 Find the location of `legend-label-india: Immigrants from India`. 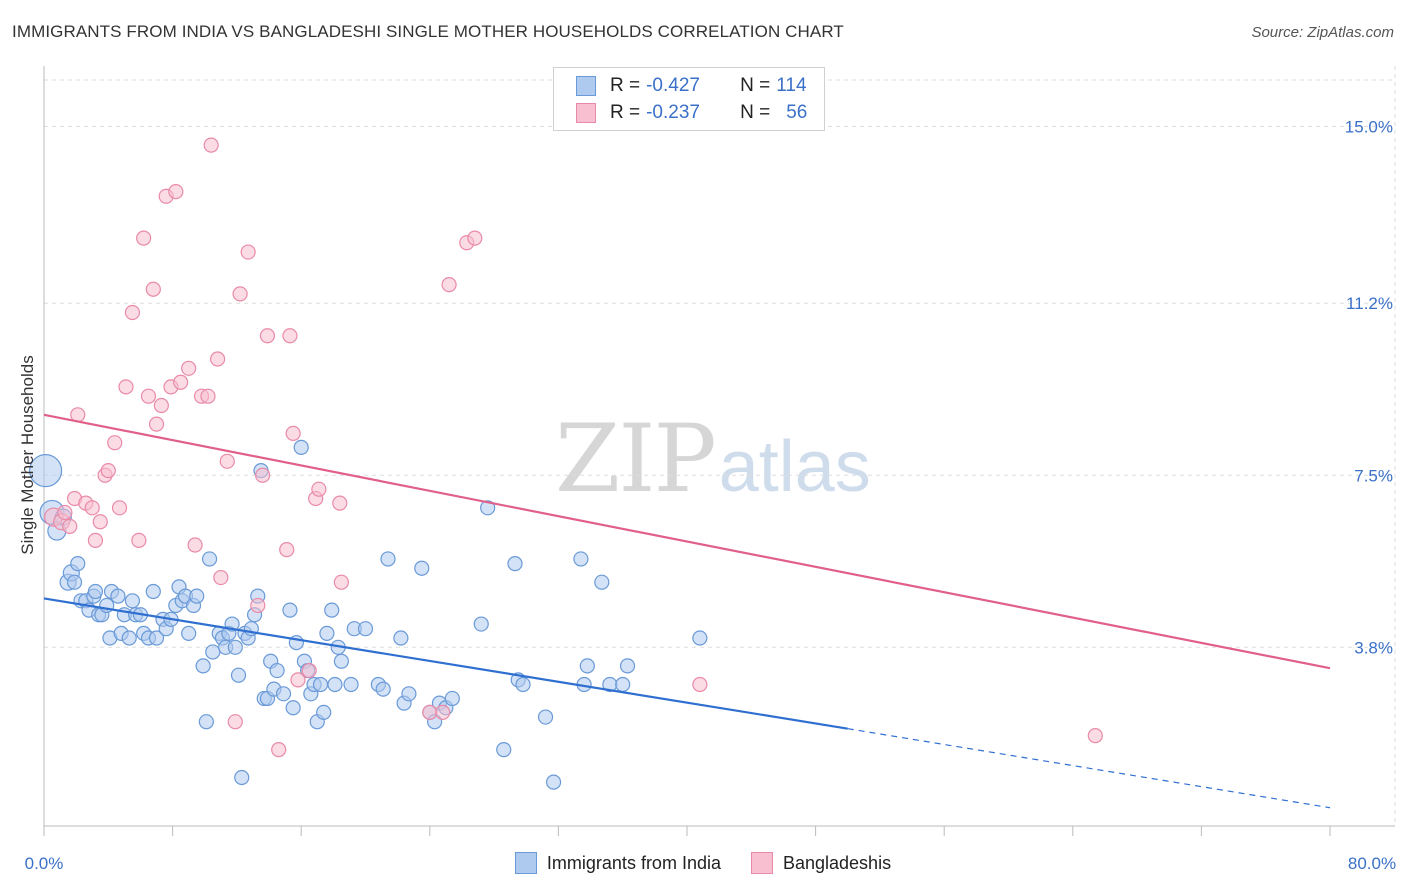

legend-label-india: Immigrants from India is located at coordinates (633, 862).